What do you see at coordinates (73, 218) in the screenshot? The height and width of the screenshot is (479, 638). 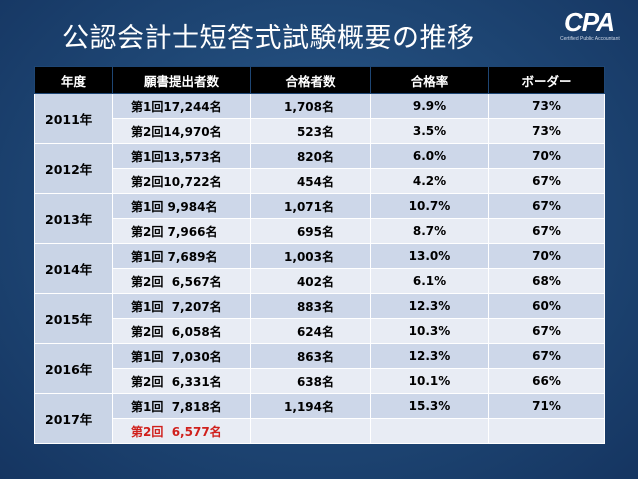 I see `year-cell: 2013年` at bounding box center [73, 218].